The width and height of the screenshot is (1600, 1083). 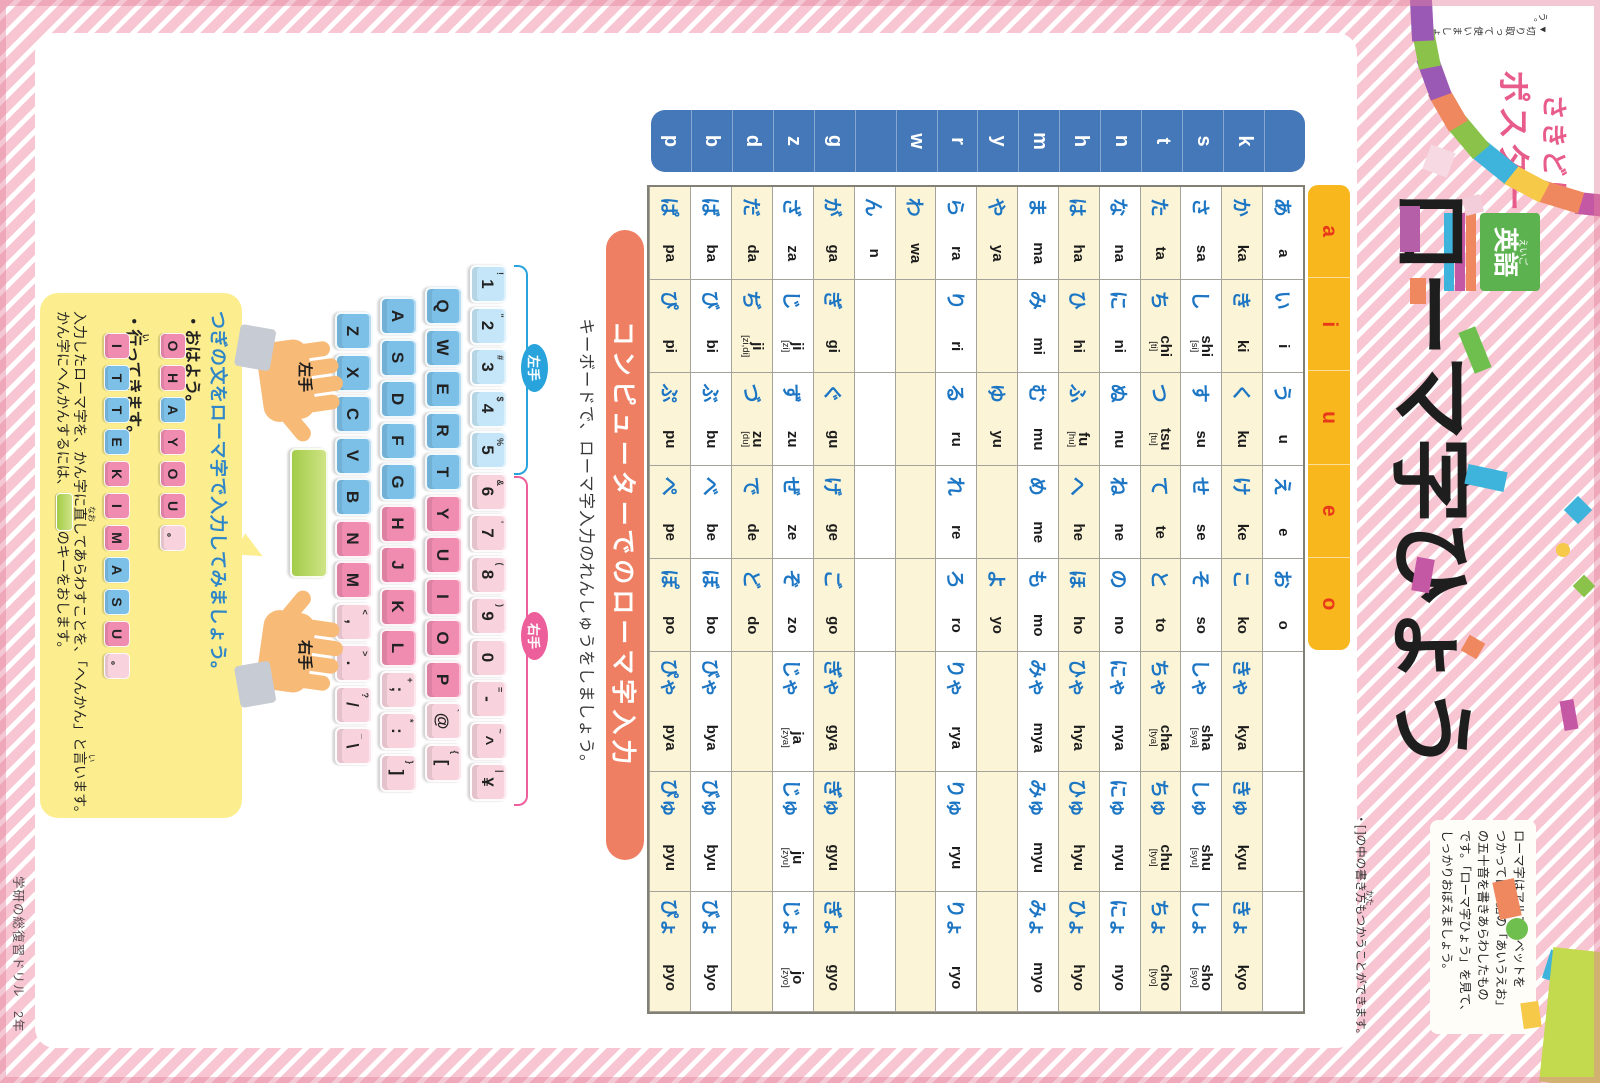 I want to click on romaji-cell: づ zu [du], so click(x=752, y=419).